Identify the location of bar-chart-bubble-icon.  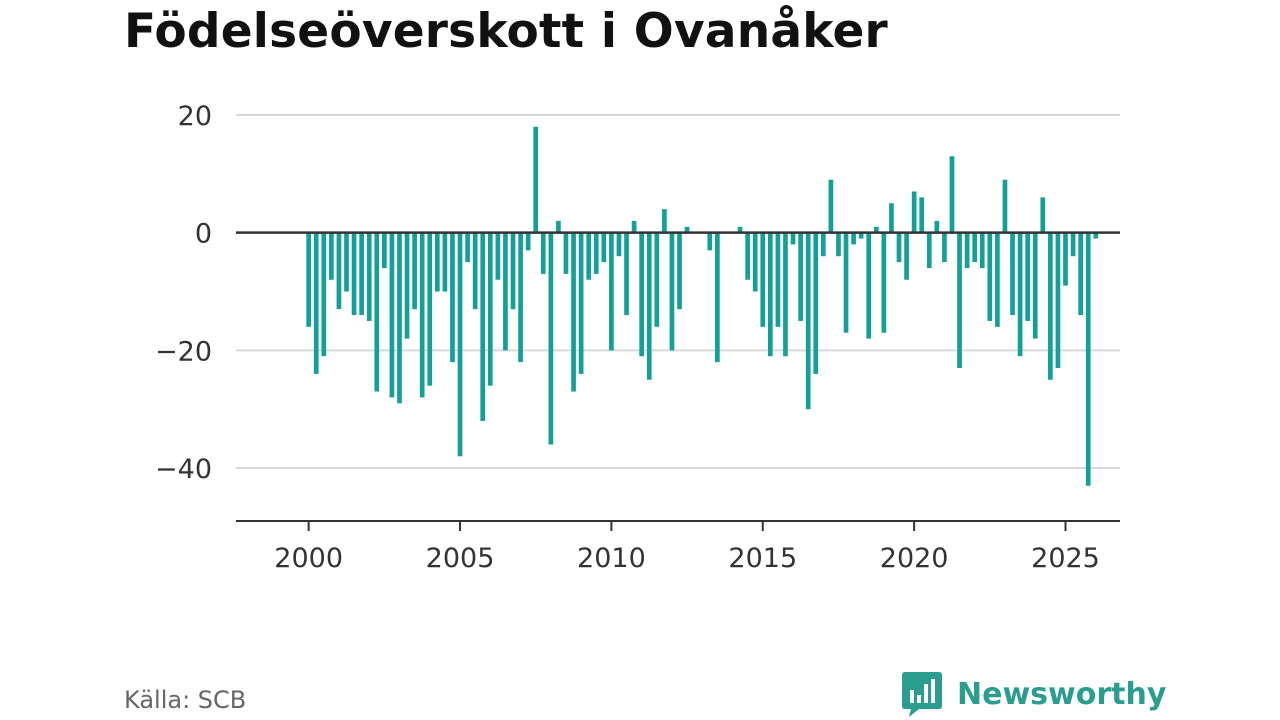
(922, 694).